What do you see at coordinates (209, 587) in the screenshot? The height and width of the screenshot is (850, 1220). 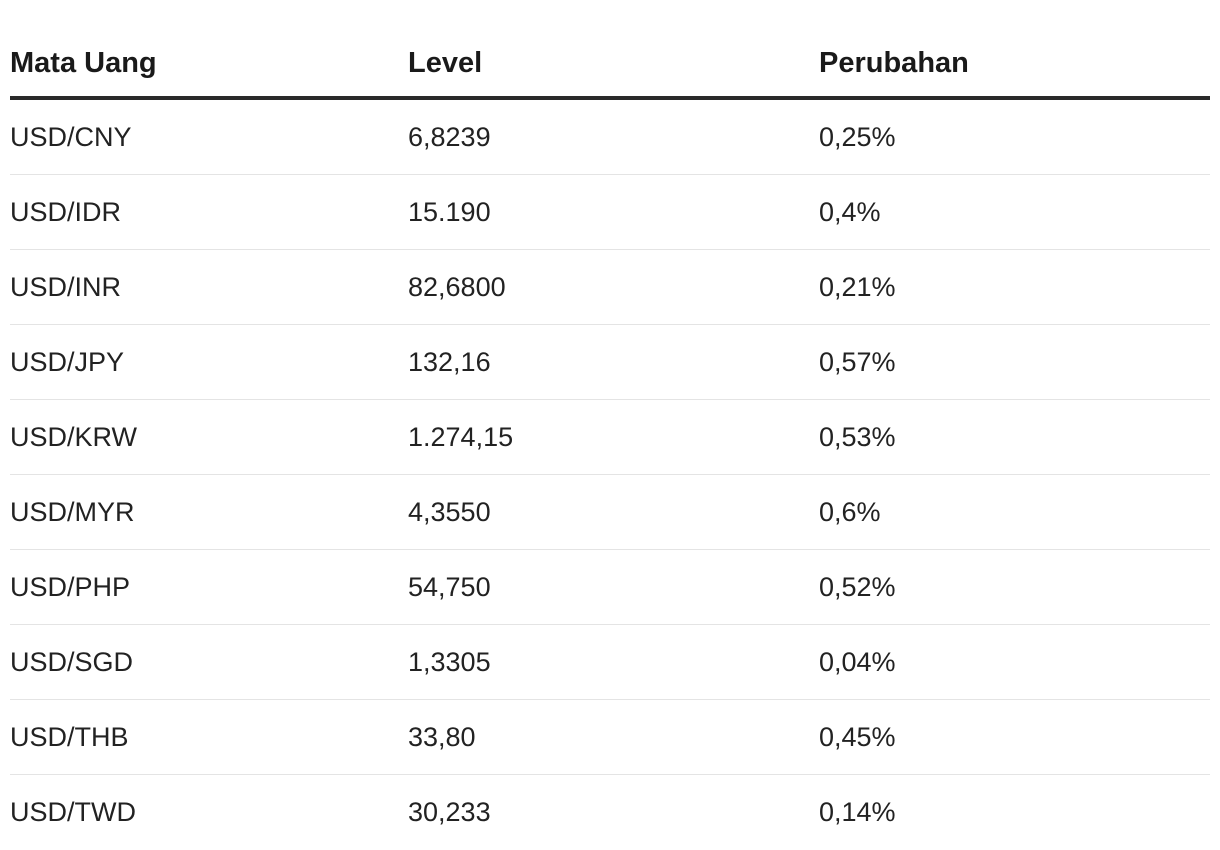 I see `cell-pair: USD/PHP` at bounding box center [209, 587].